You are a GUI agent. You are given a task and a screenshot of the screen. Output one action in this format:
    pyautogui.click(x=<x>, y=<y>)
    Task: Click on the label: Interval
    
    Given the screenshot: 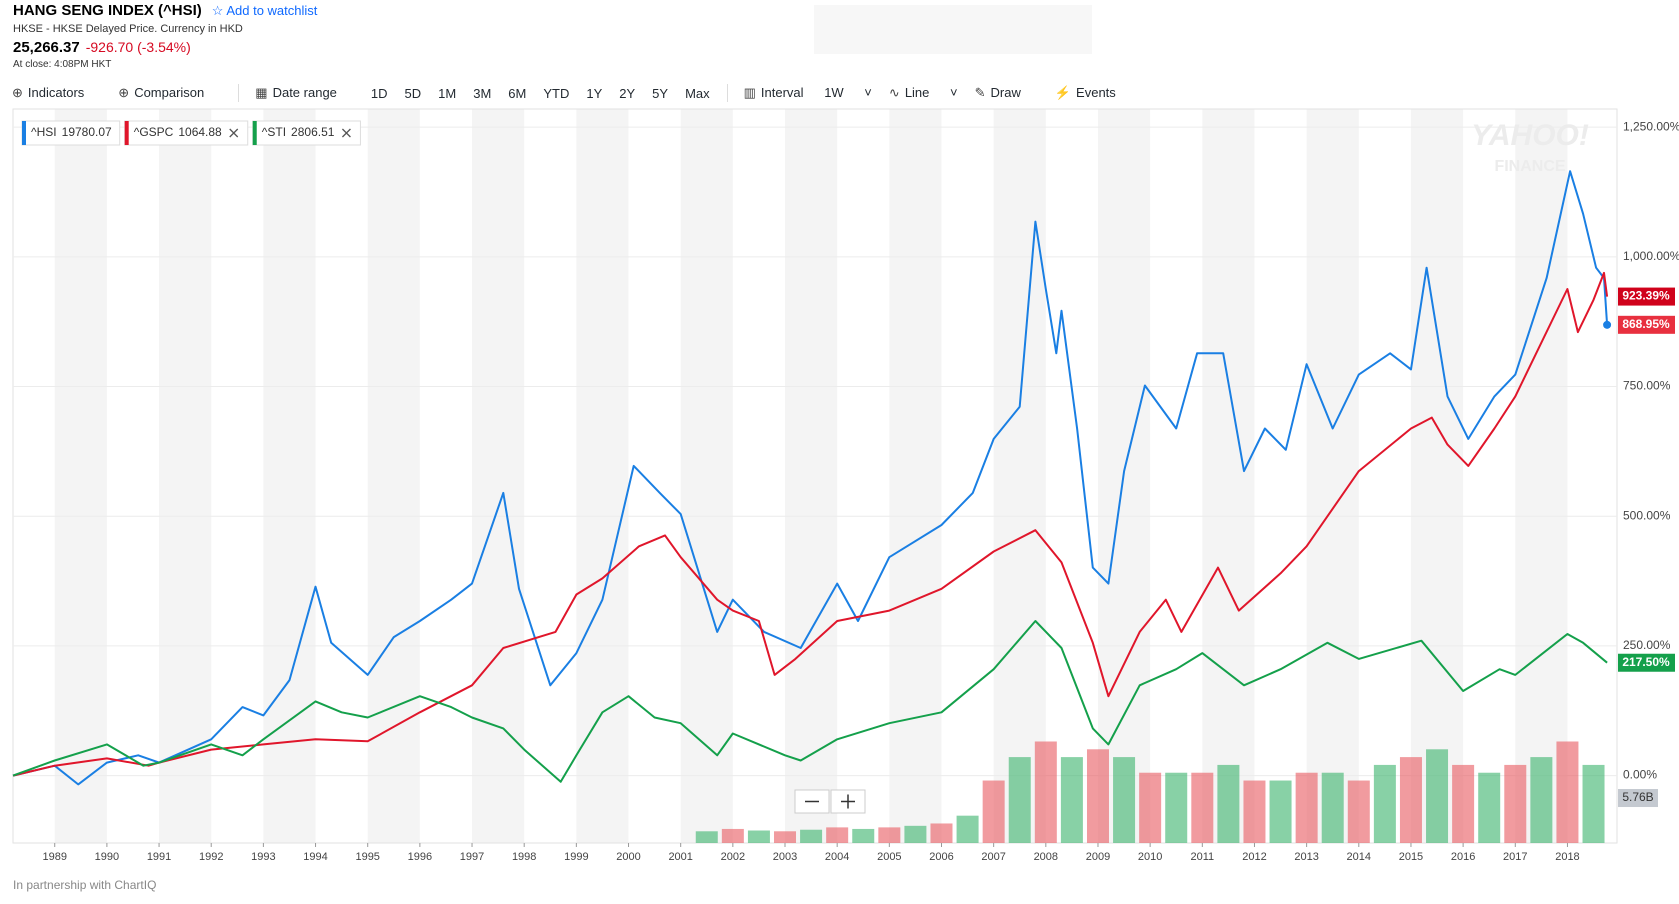 What is the action you would take?
    pyautogui.click(x=782, y=92)
    